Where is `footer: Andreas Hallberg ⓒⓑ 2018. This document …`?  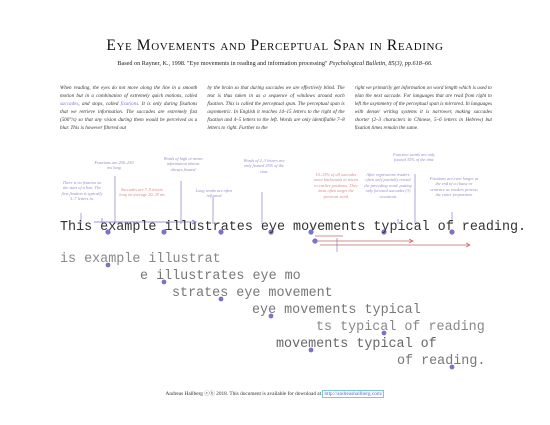
footer: Andreas Hallberg ⓒⓑ 2018. This document … is located at coordinates (275, 393).